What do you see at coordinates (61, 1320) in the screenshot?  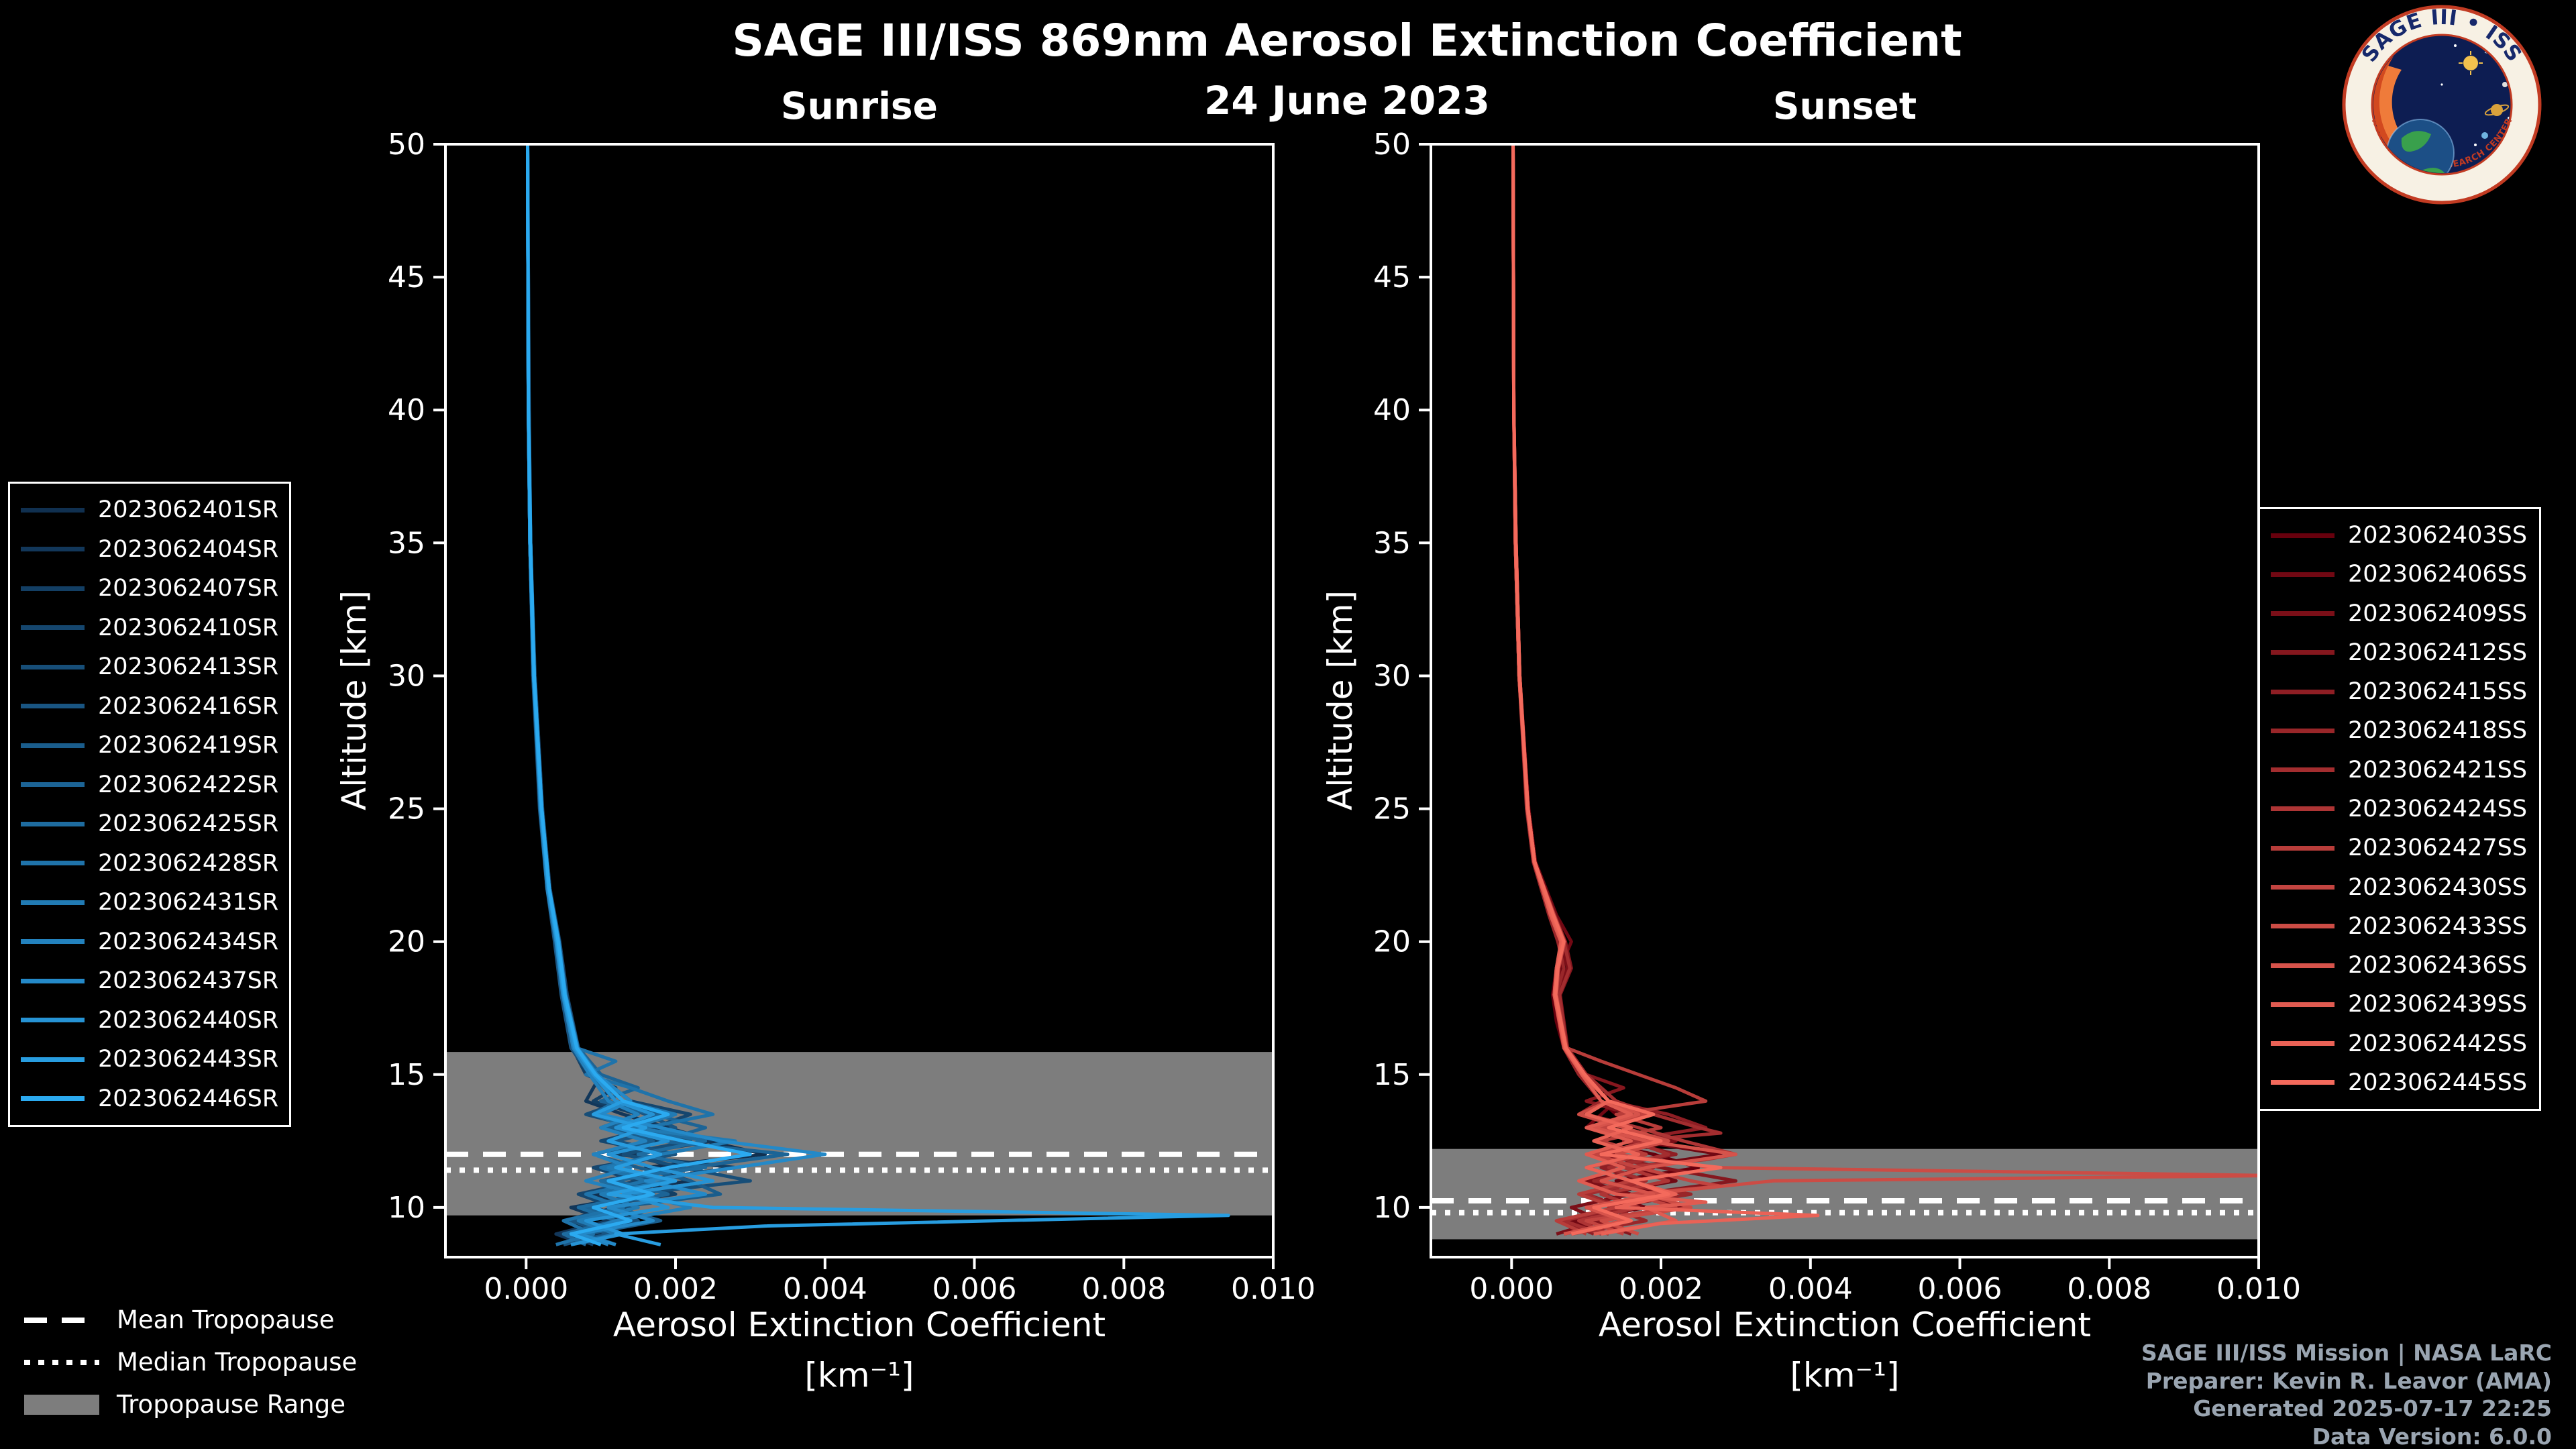 I see `mean-tropopause-swatch` at bounding box center [61, 1320].